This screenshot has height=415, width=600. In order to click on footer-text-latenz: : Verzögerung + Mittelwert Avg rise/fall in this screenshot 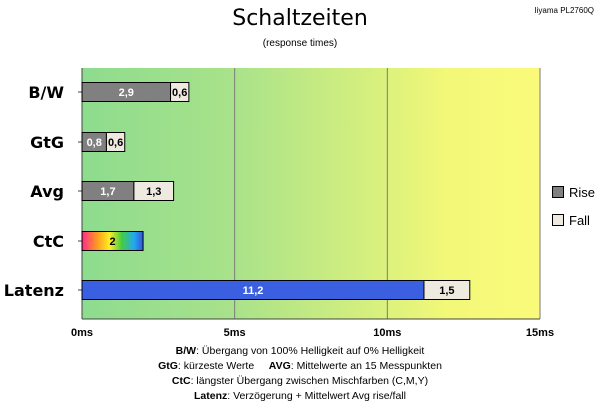, I will do `click(316, 396)`.